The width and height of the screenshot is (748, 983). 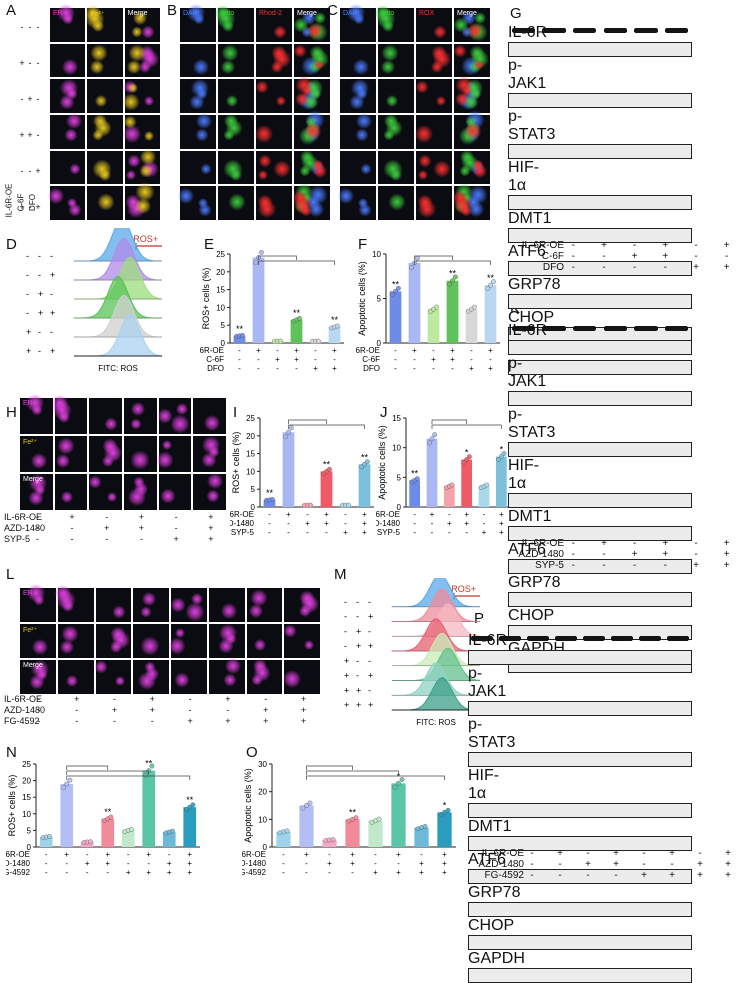 I want to click on panel-label-m: M, so click(x=340, y=574).